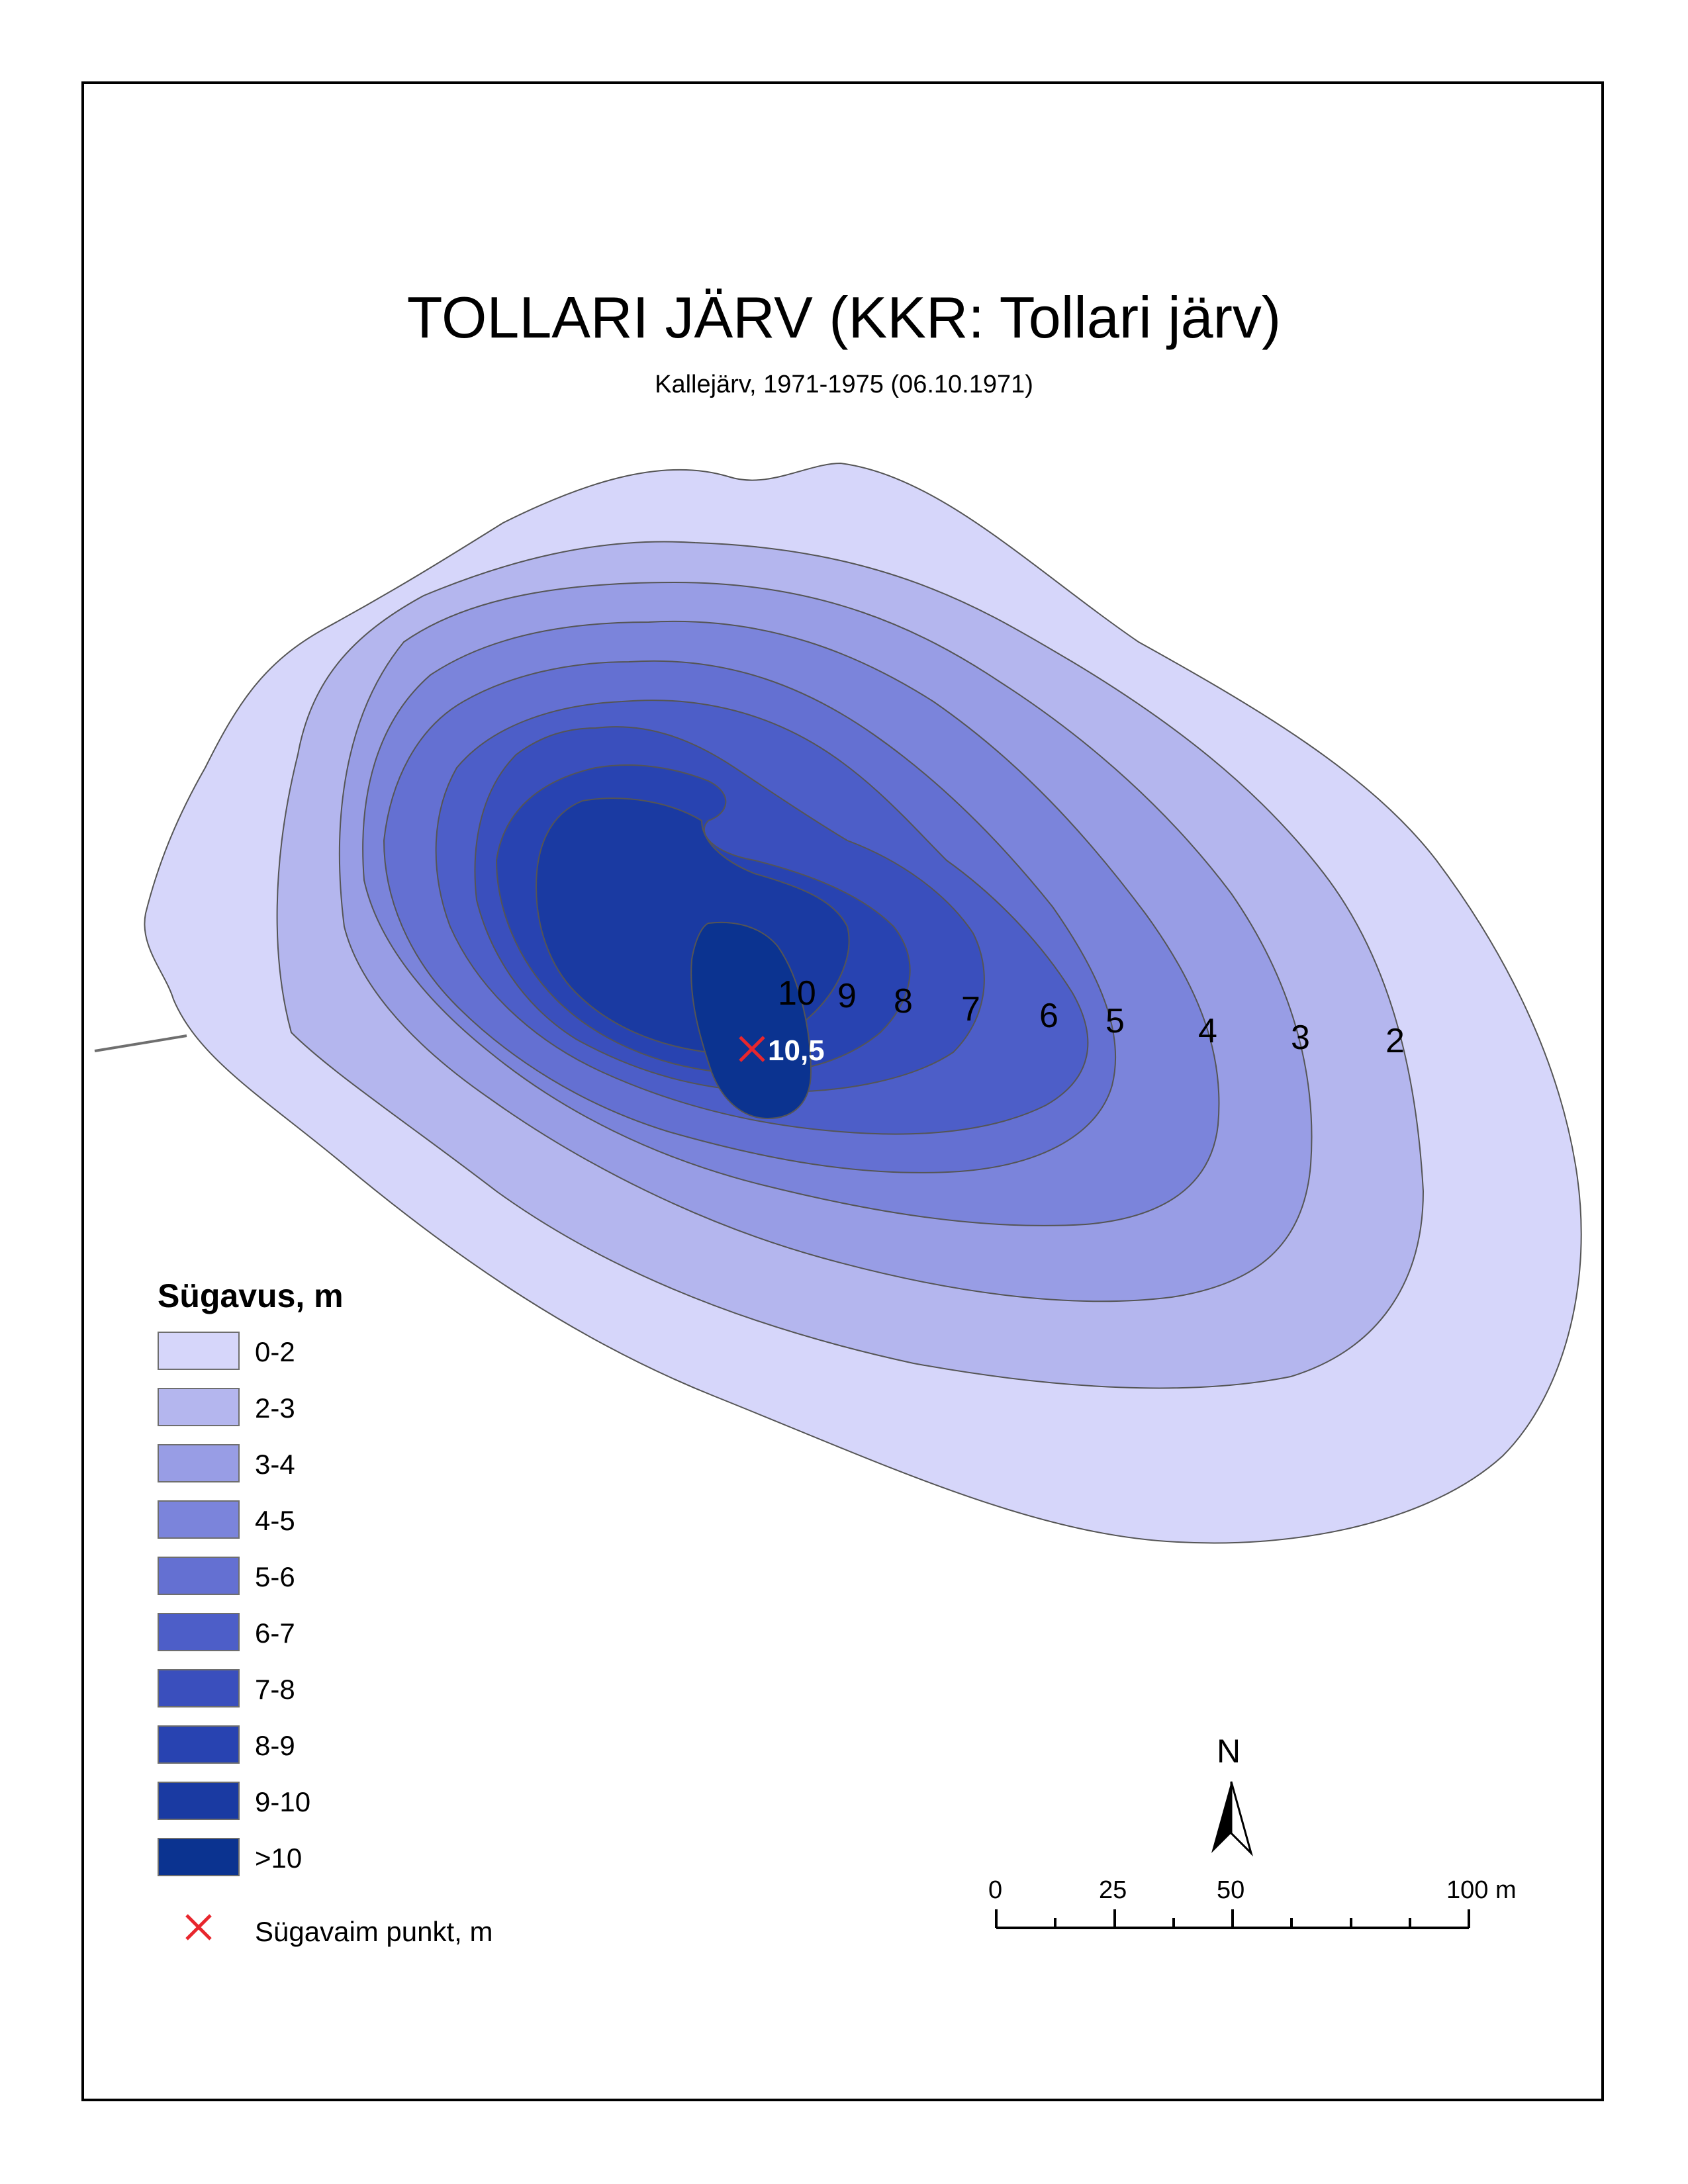  Describe the element at coordinates (275, 1689) in the screenshot. I see `legend-label: 7-8` at that location.